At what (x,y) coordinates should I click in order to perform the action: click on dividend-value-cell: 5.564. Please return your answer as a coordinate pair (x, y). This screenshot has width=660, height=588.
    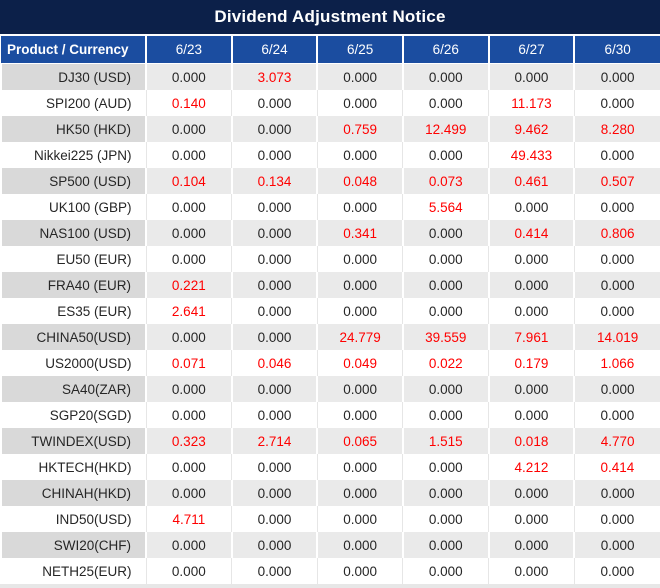
    Looking at the image, I should click on (445, 207).